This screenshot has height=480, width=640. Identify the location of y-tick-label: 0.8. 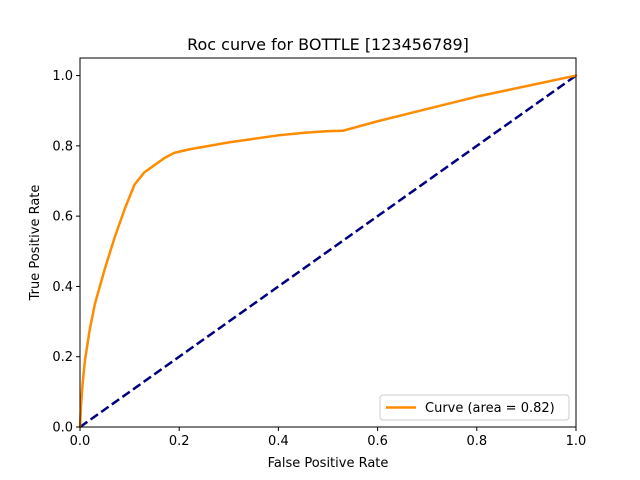
(62, 146).